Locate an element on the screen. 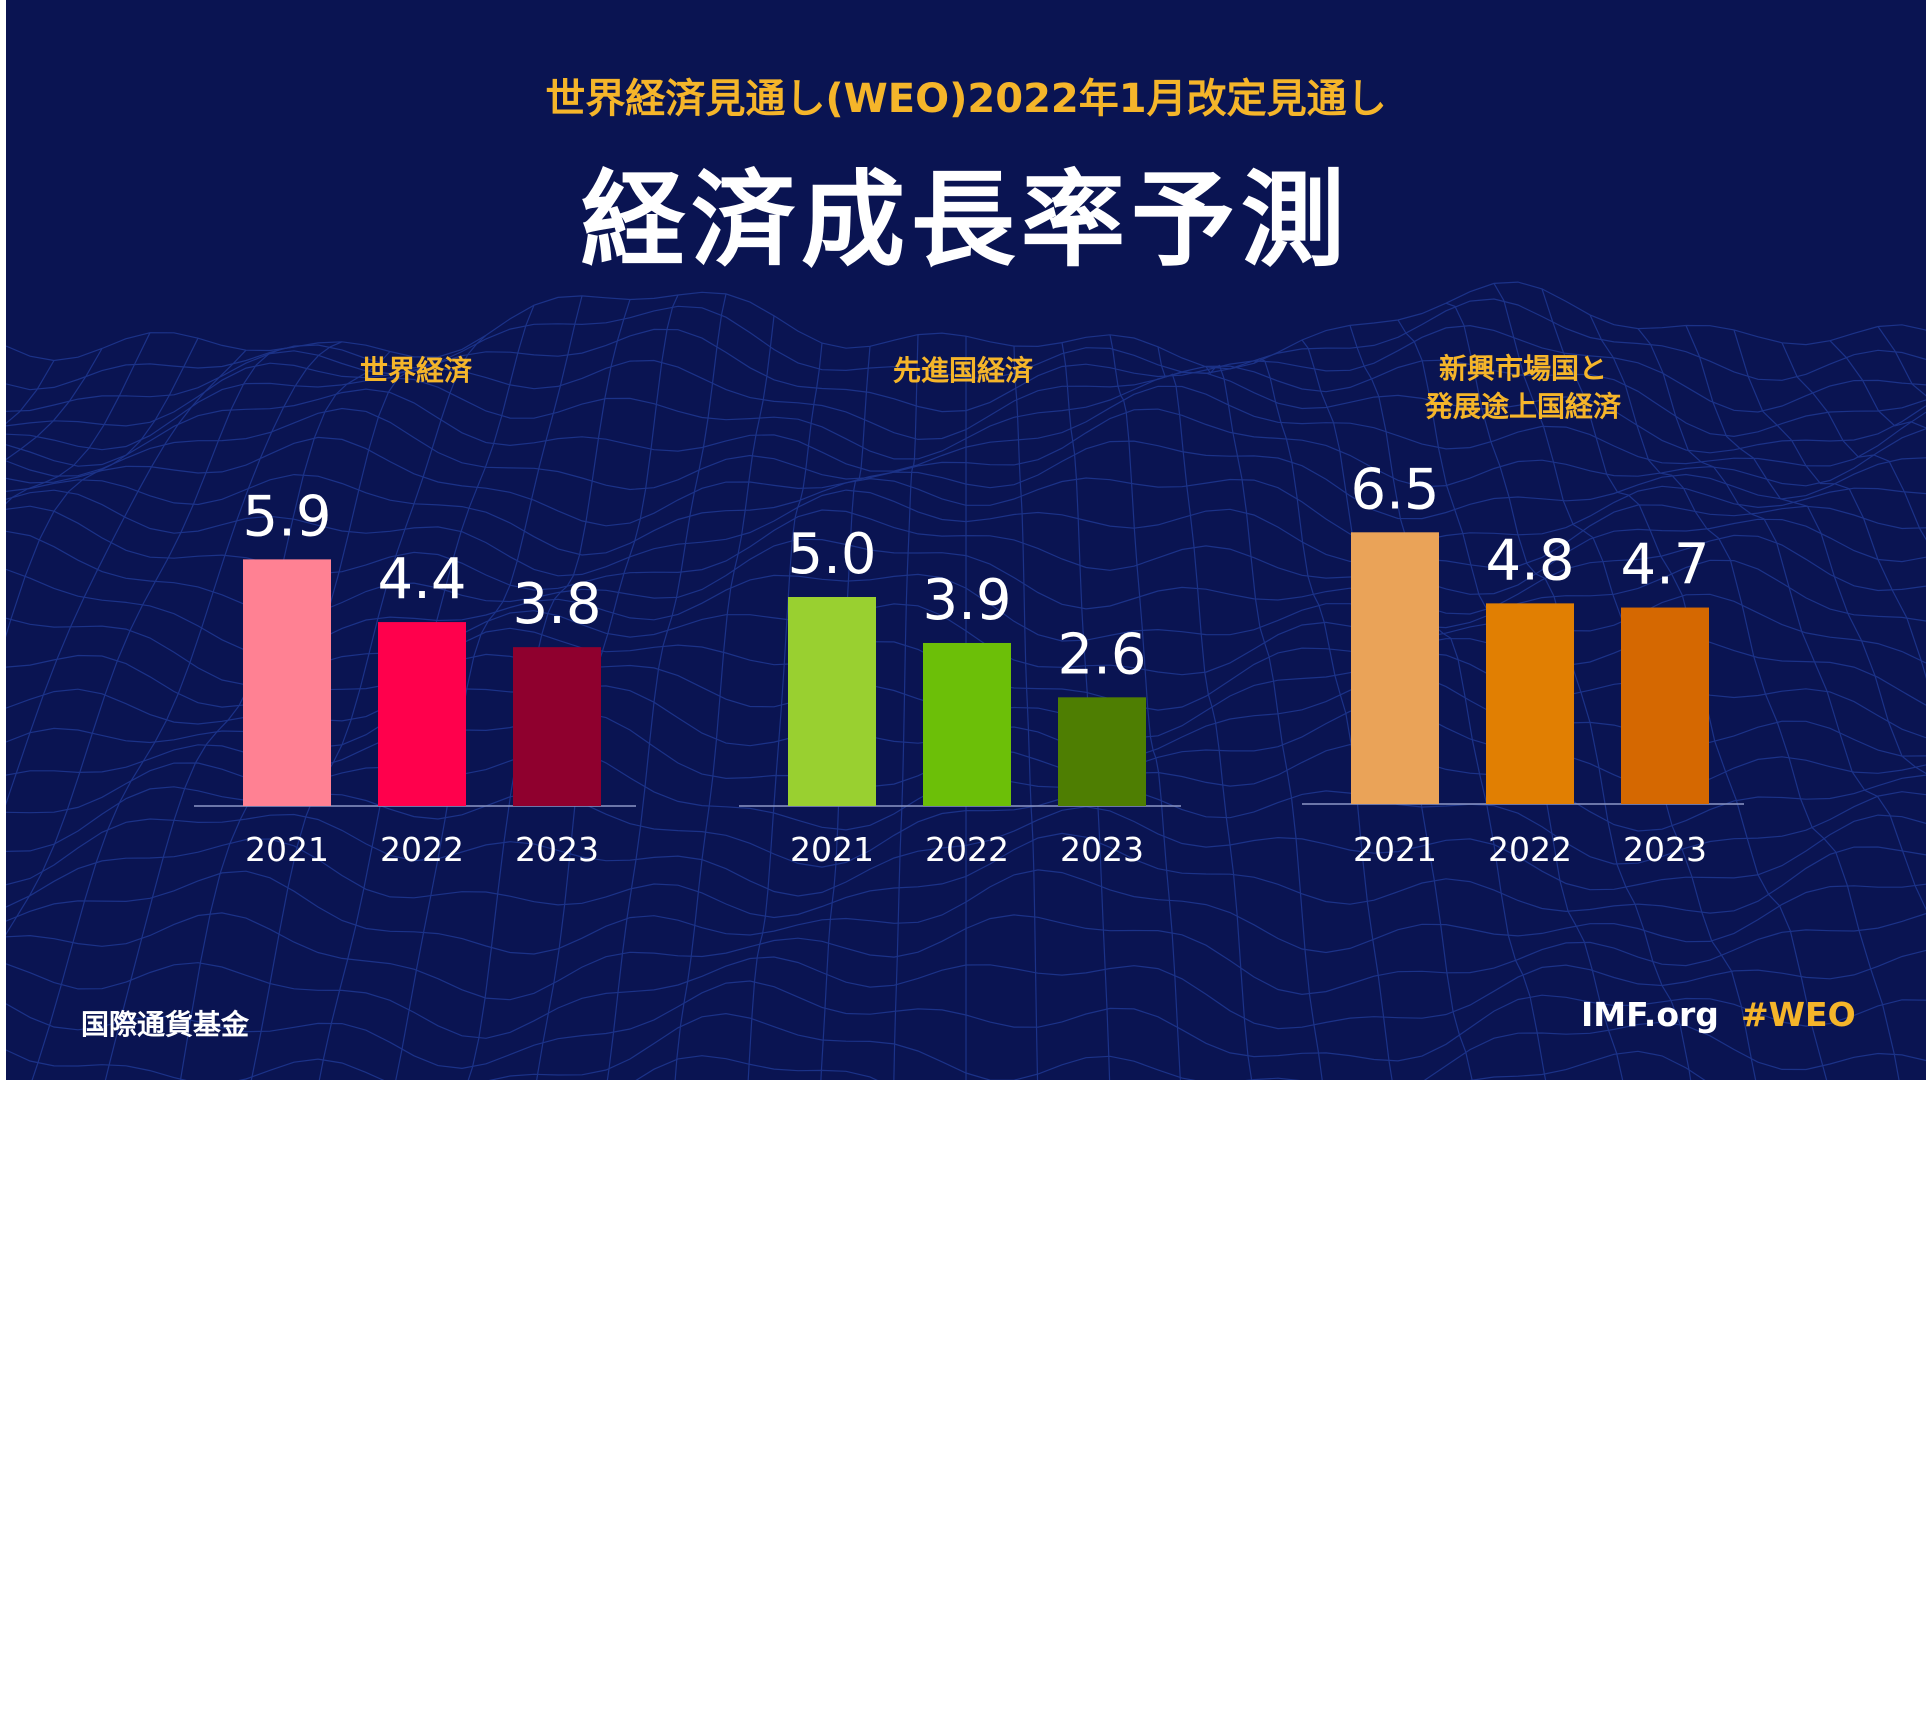  chart-title-emerging: 新興市場国と 発展途上国経済 is located at coordinates (1523, 388).